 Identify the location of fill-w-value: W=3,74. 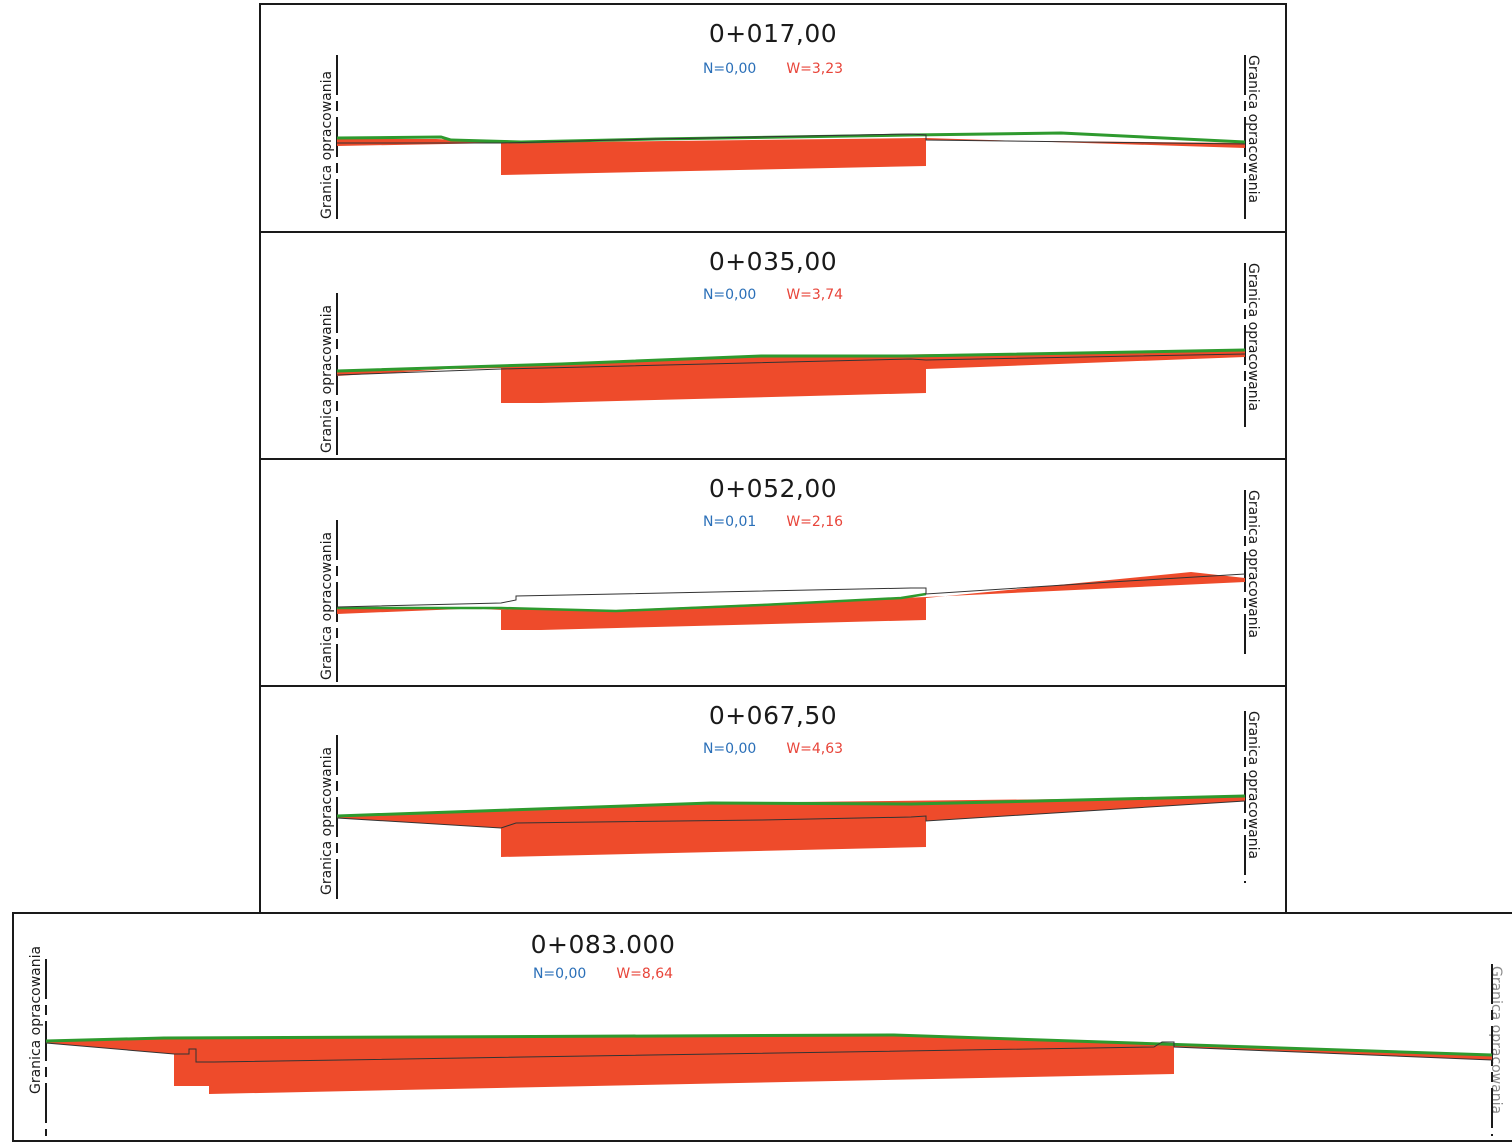
(815, 295).